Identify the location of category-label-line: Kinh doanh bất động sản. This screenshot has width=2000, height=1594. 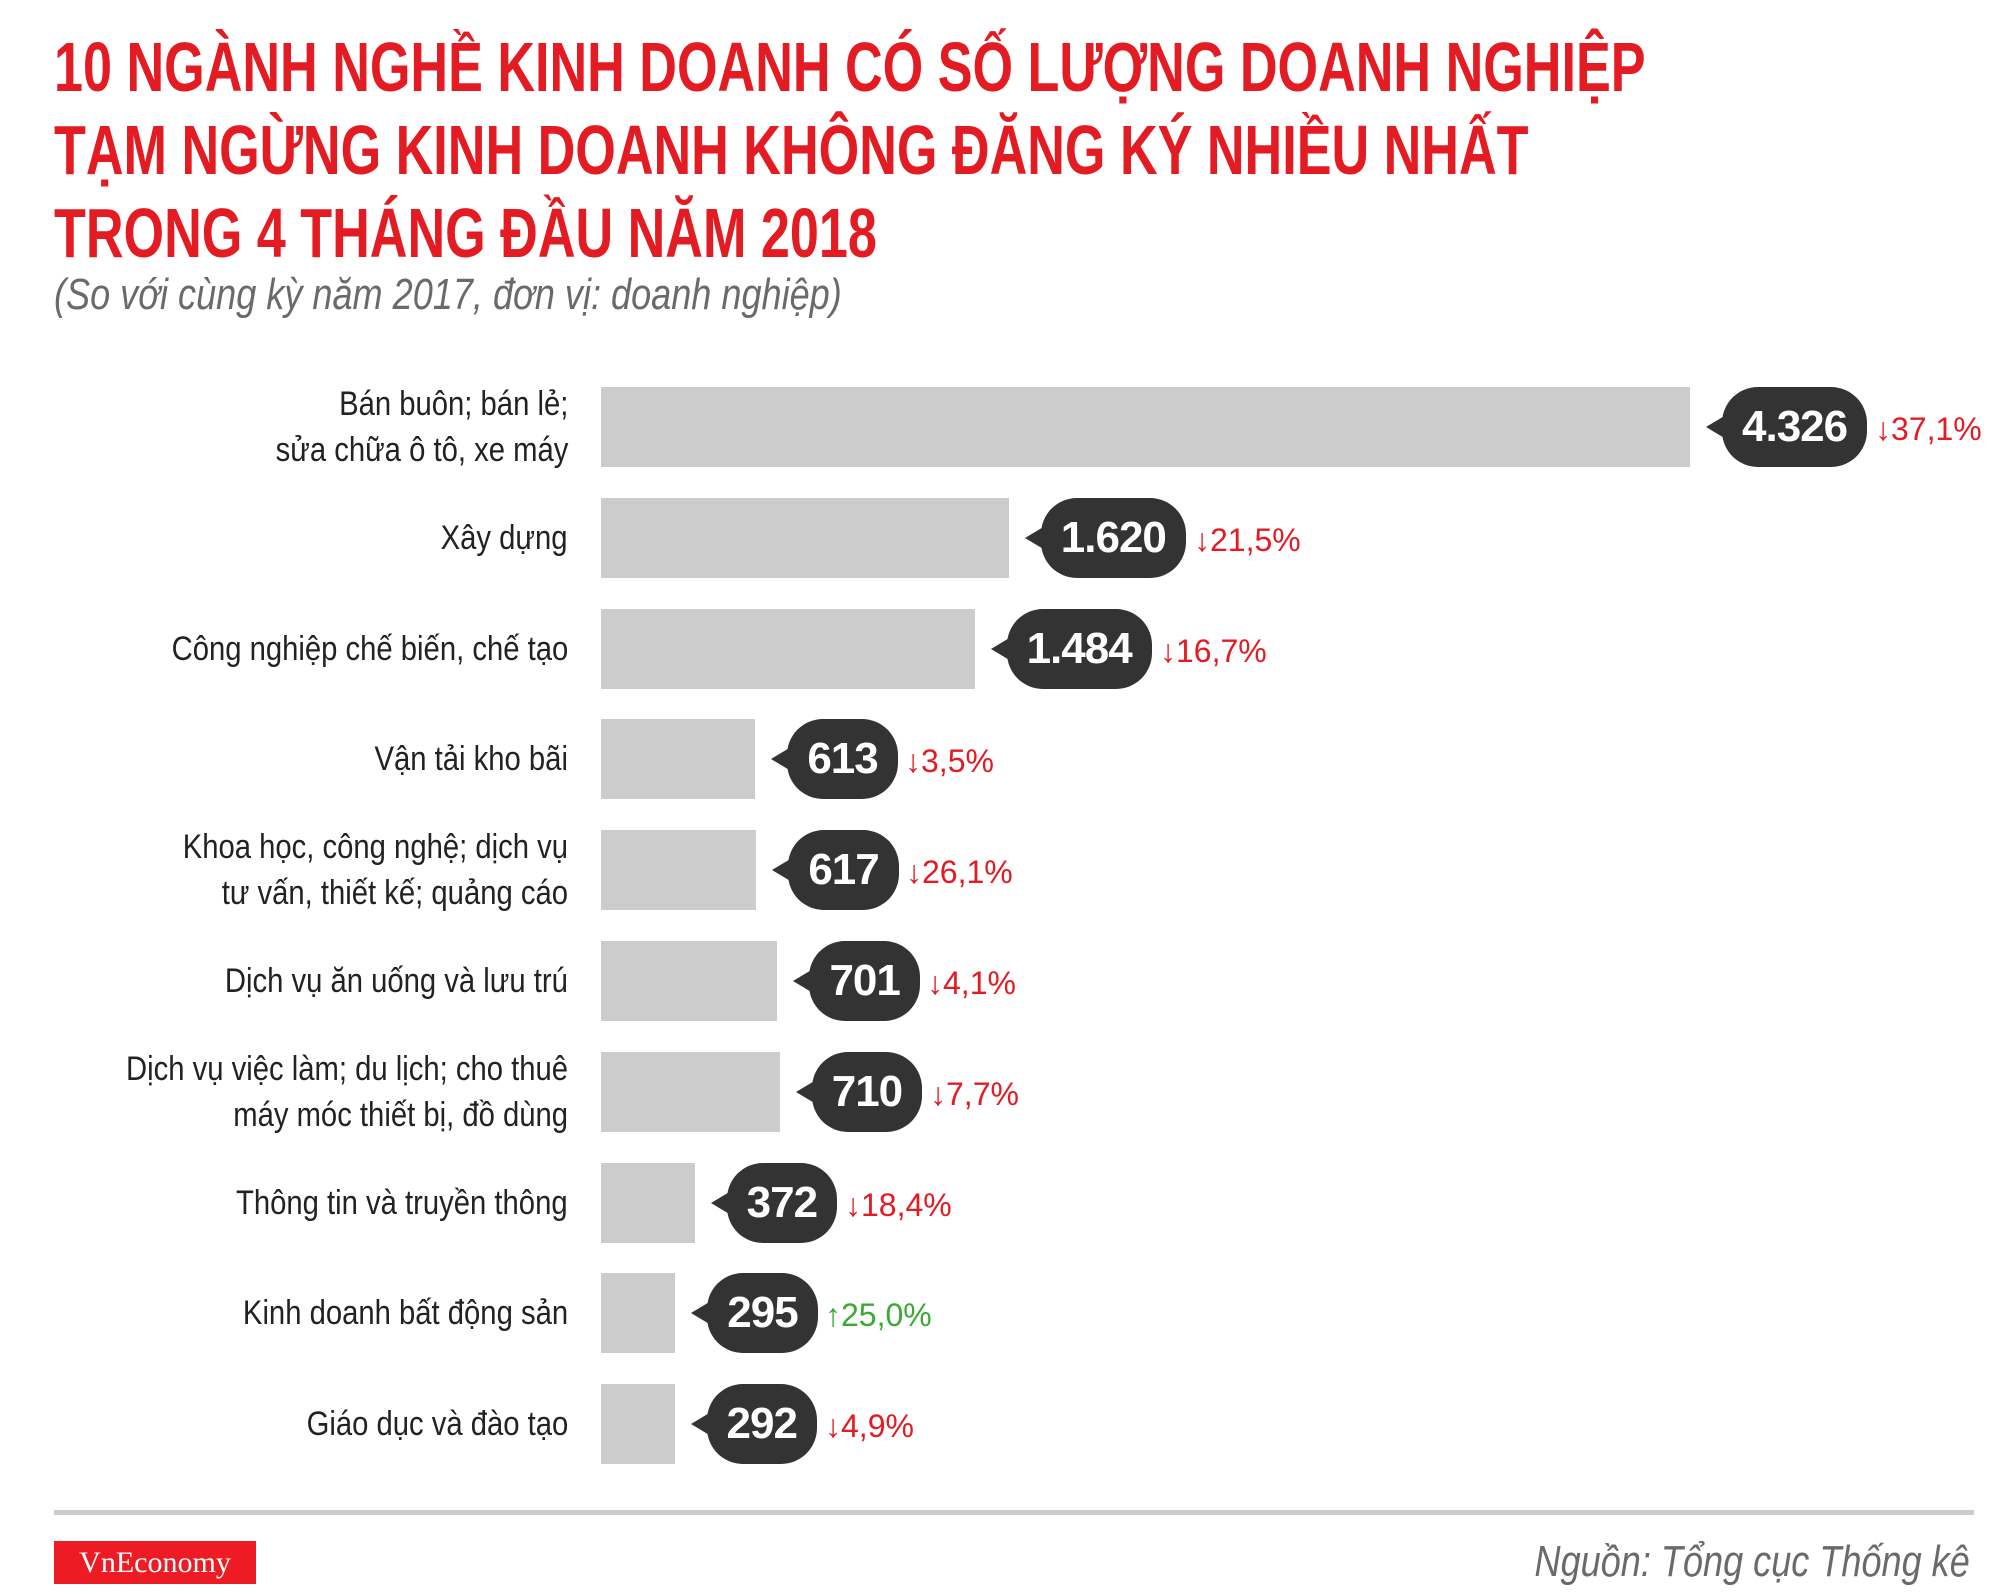
(405, 1313).